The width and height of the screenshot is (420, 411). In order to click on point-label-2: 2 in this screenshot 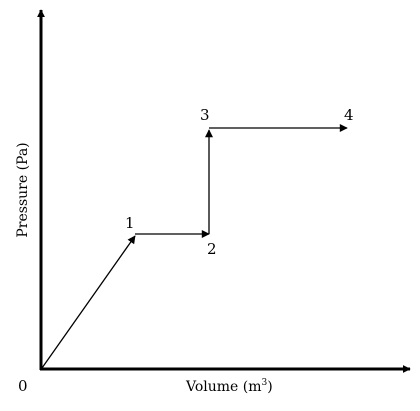, I will do `click(212, 249)`.